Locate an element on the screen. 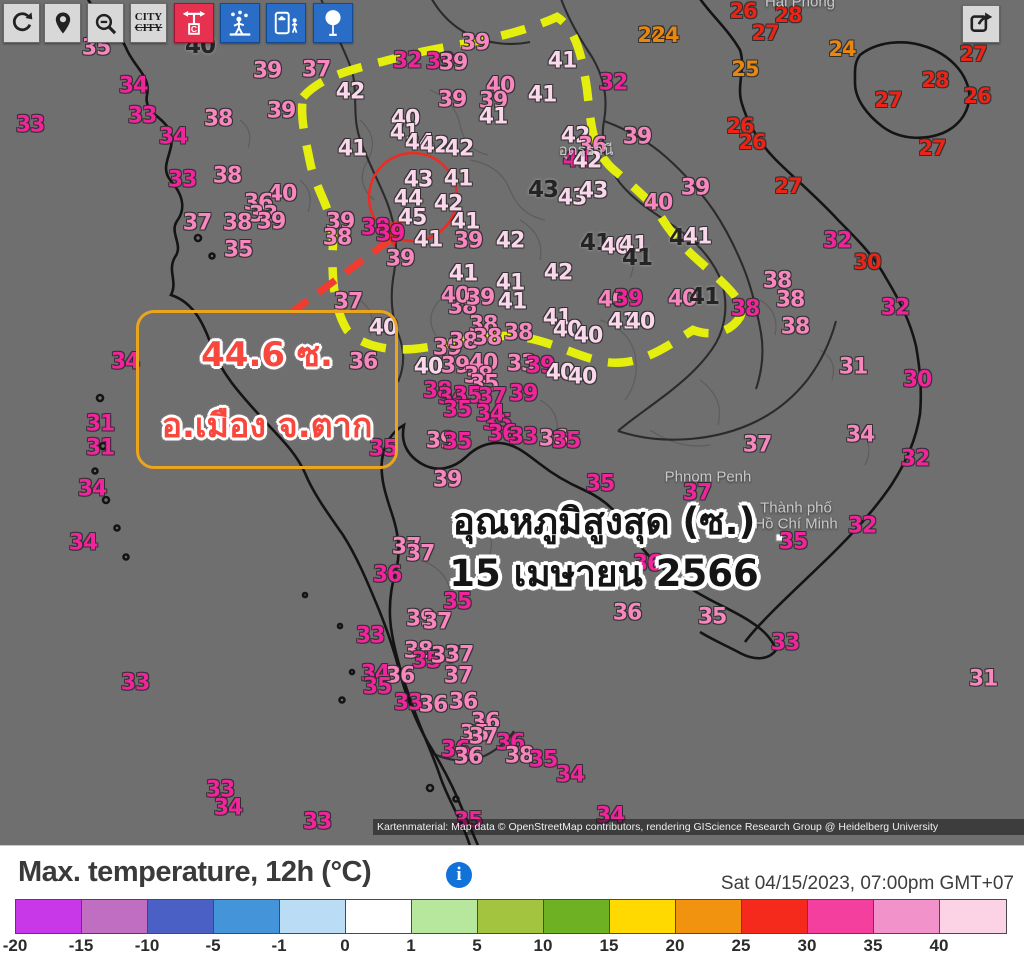 The width and height of the screenshot is (1024, 959). city-marker-hcmc is located at coordinates (779, 537).